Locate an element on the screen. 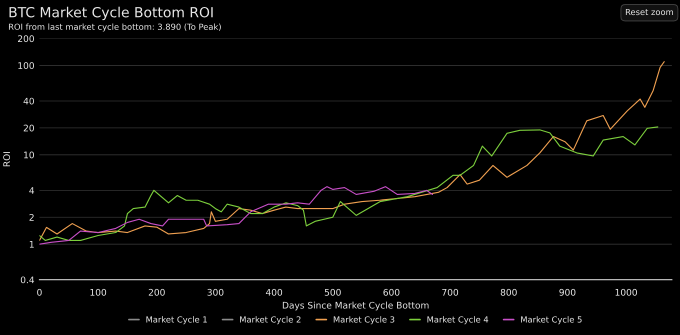  chart-title: BTC Market Cycle Bottom ROI is located at coordinates (111, 13).